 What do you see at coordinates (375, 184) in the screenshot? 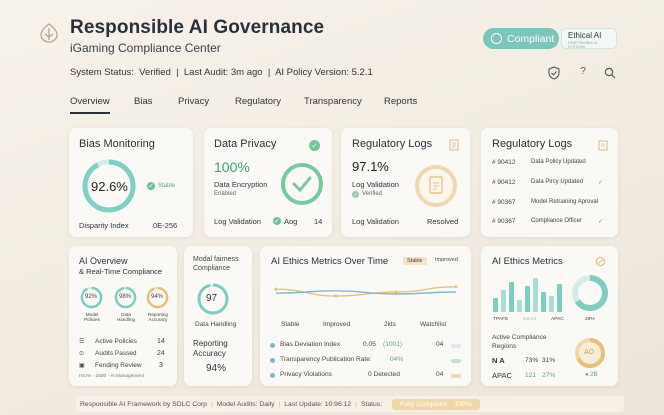
I see `reglogs-label: Log Validation` at bounding box center [375, 184].